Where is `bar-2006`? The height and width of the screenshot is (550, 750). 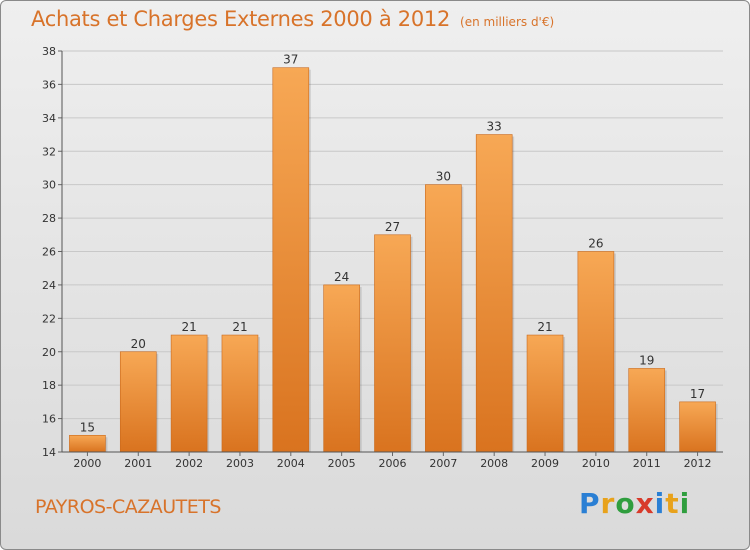 bar-2006 is located at coordinates (392, 343).